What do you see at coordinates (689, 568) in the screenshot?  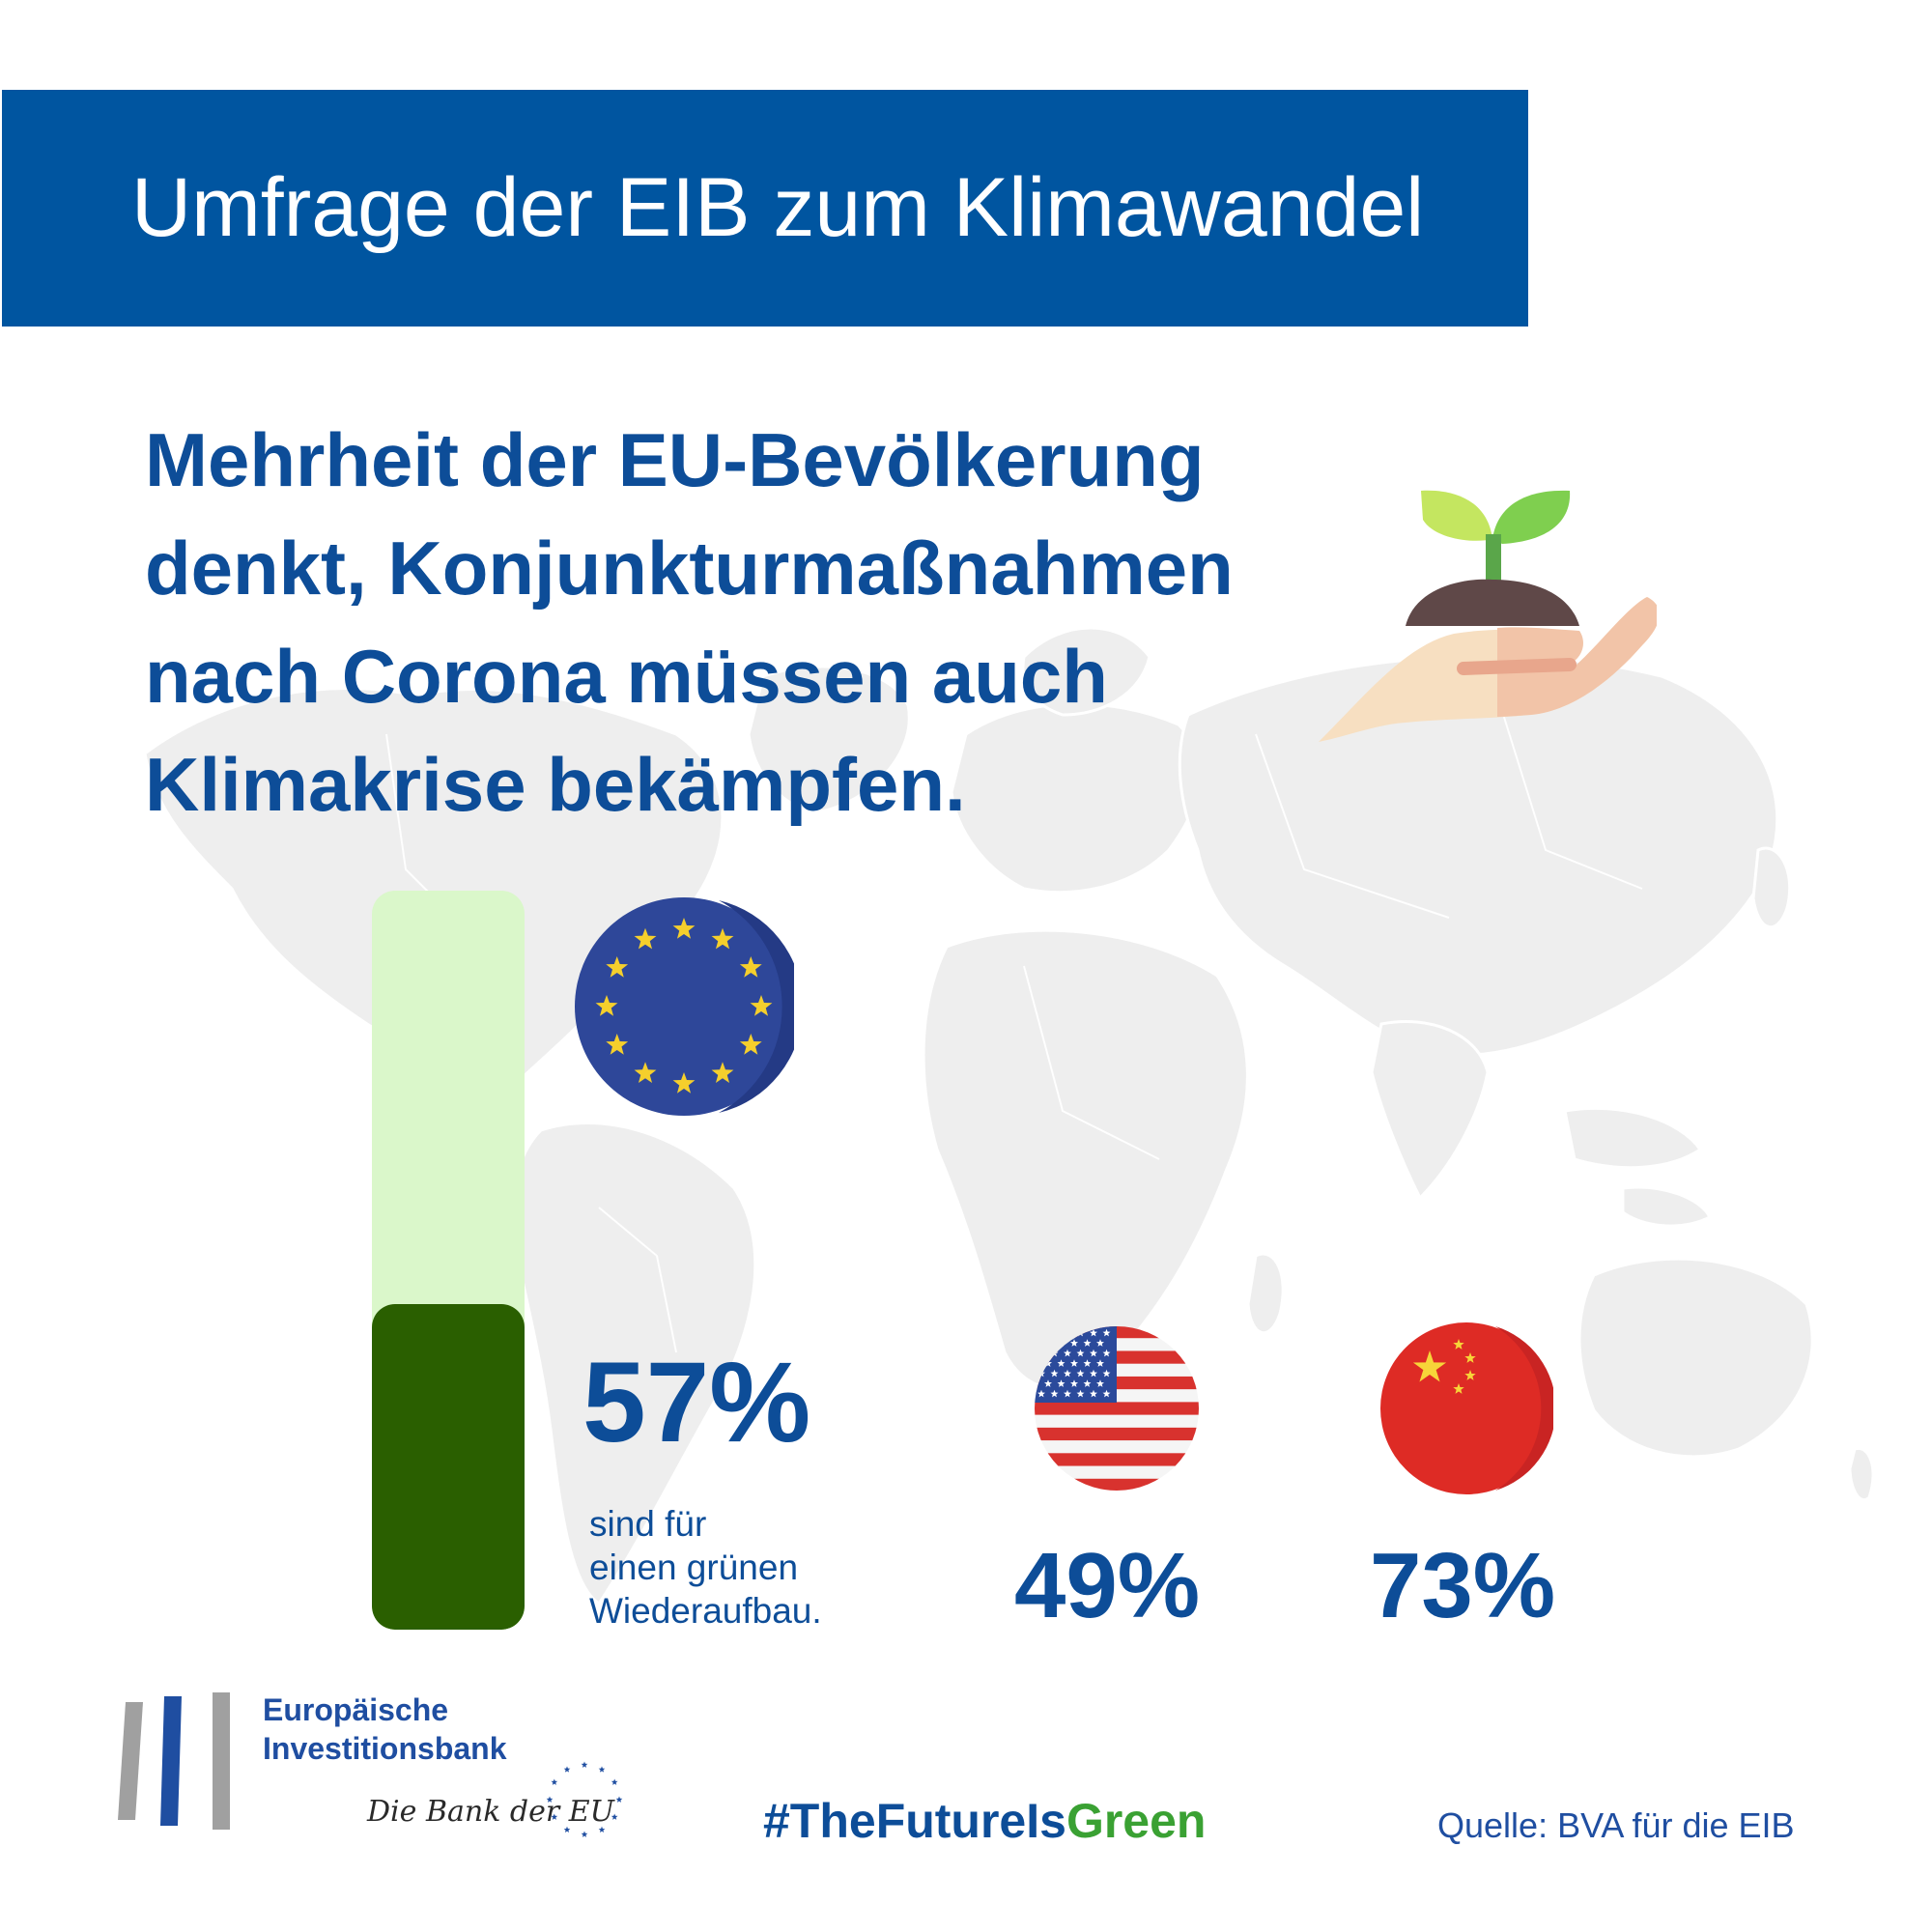 I see `headline-line-2: denkt, Konjunkturmaßnahmen` at bounding box center [689, 568].